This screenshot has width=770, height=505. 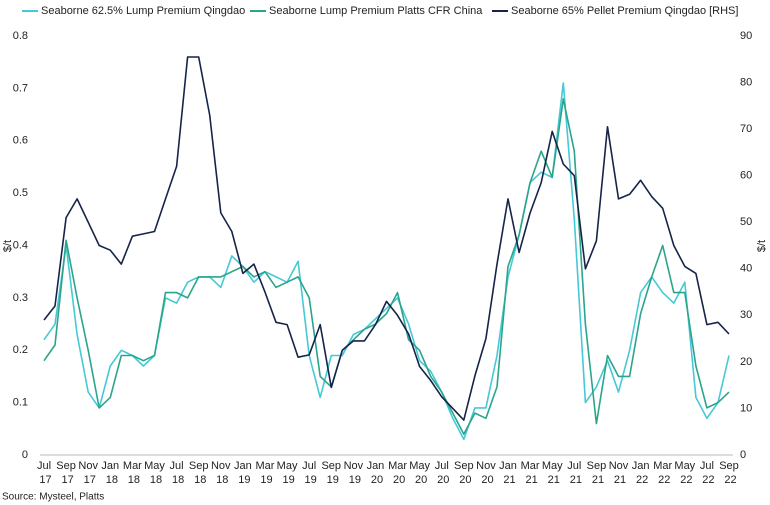 What do you see at coordinates (199, 473) in the screenshot?
I see `x-tick-label: Sep 18` at bounding box center [199, 473].